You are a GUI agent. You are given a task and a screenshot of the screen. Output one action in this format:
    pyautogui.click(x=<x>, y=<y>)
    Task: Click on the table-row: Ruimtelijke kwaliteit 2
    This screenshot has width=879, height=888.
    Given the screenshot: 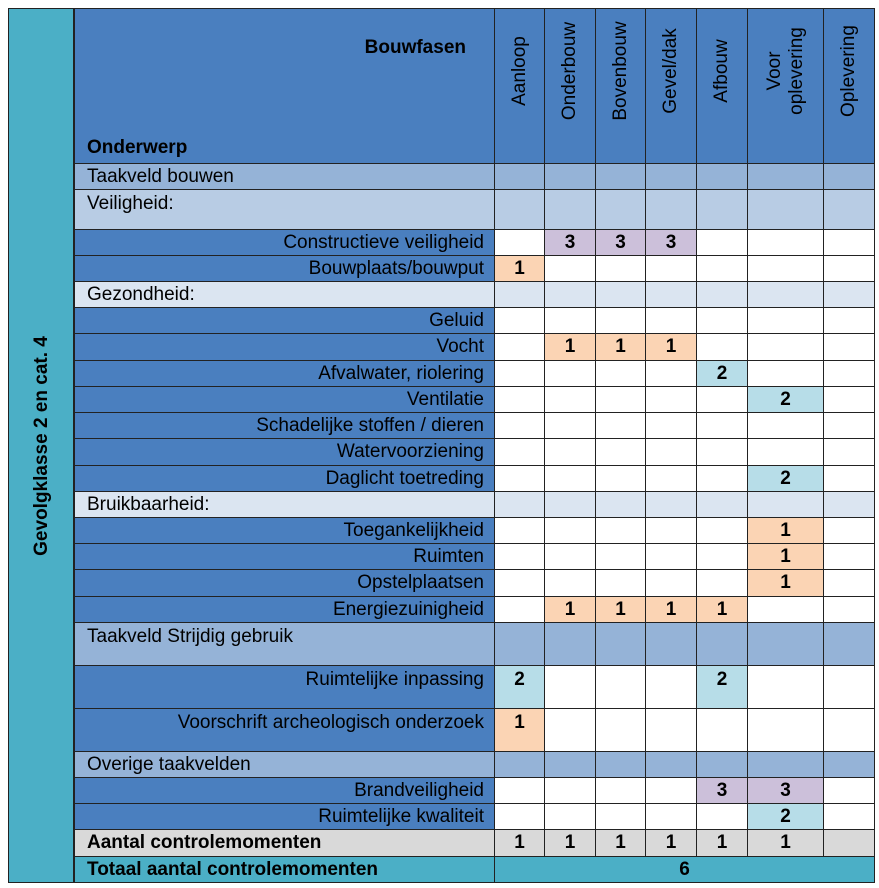 What is the action you would take?
    pyautogui.click(x=474, y=816)
    